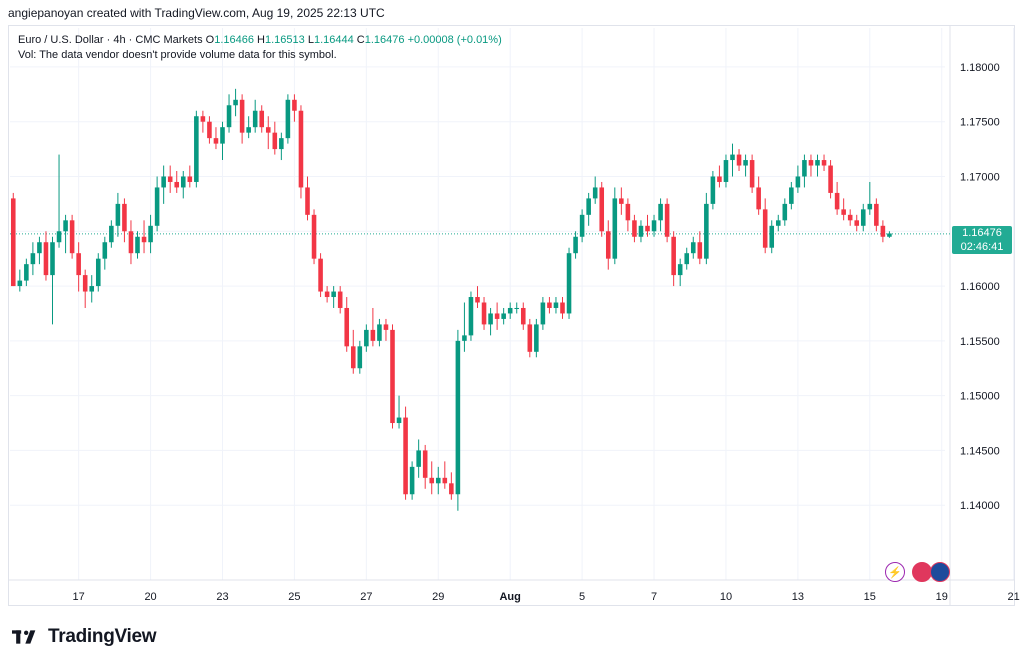 Image resolution: width=1024 pixels, height=665 pixels. I want to click on us-flag-icon, so click(922, 572).